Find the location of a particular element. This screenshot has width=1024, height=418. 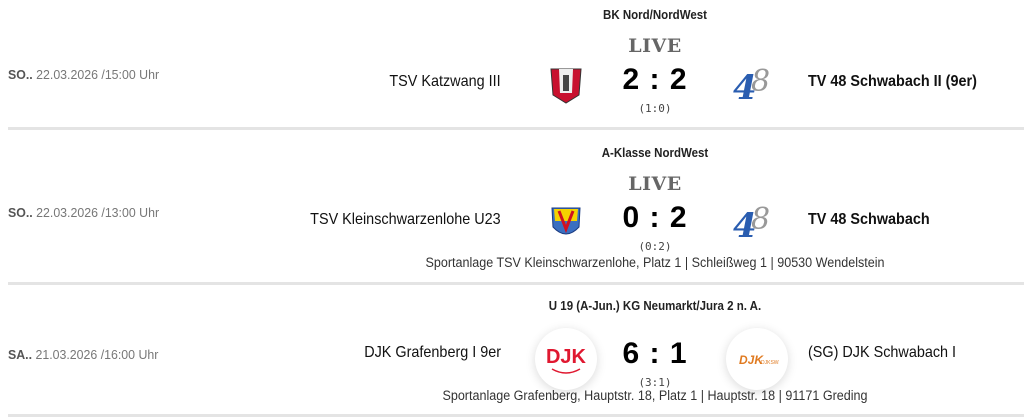

katzwang-crest-icon is located at coordinates (566, 85).